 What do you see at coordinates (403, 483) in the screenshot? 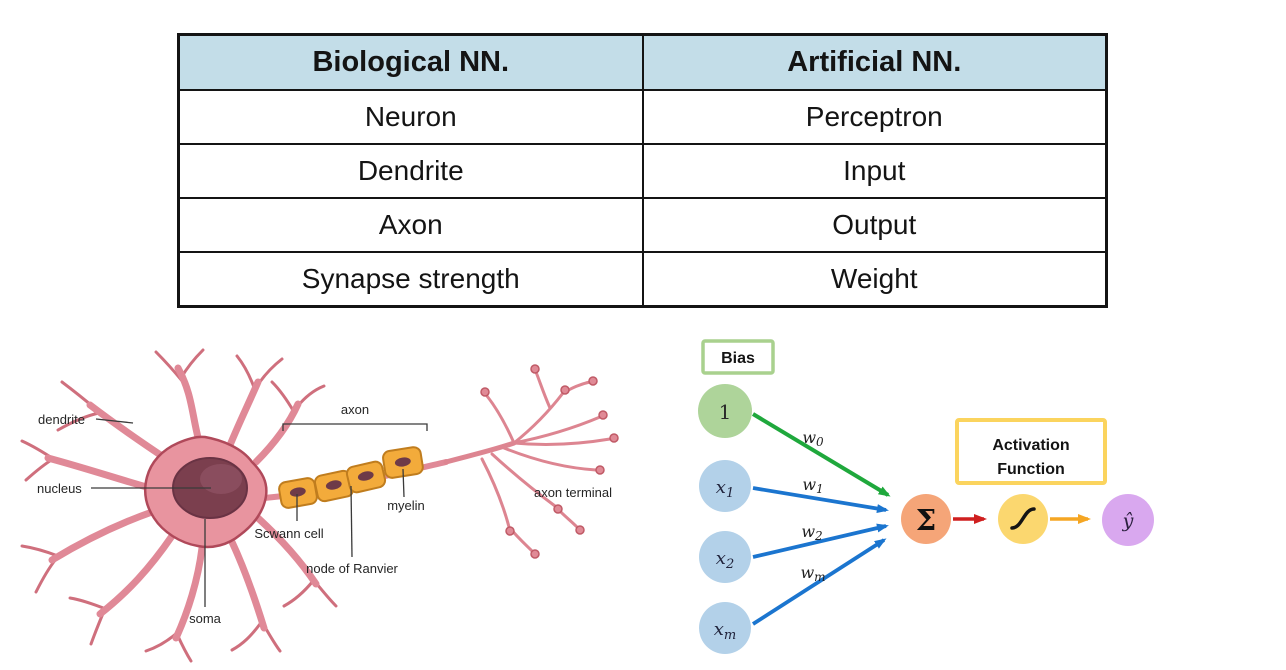
I see `myelin-leader` at bounding box center [403, 483].